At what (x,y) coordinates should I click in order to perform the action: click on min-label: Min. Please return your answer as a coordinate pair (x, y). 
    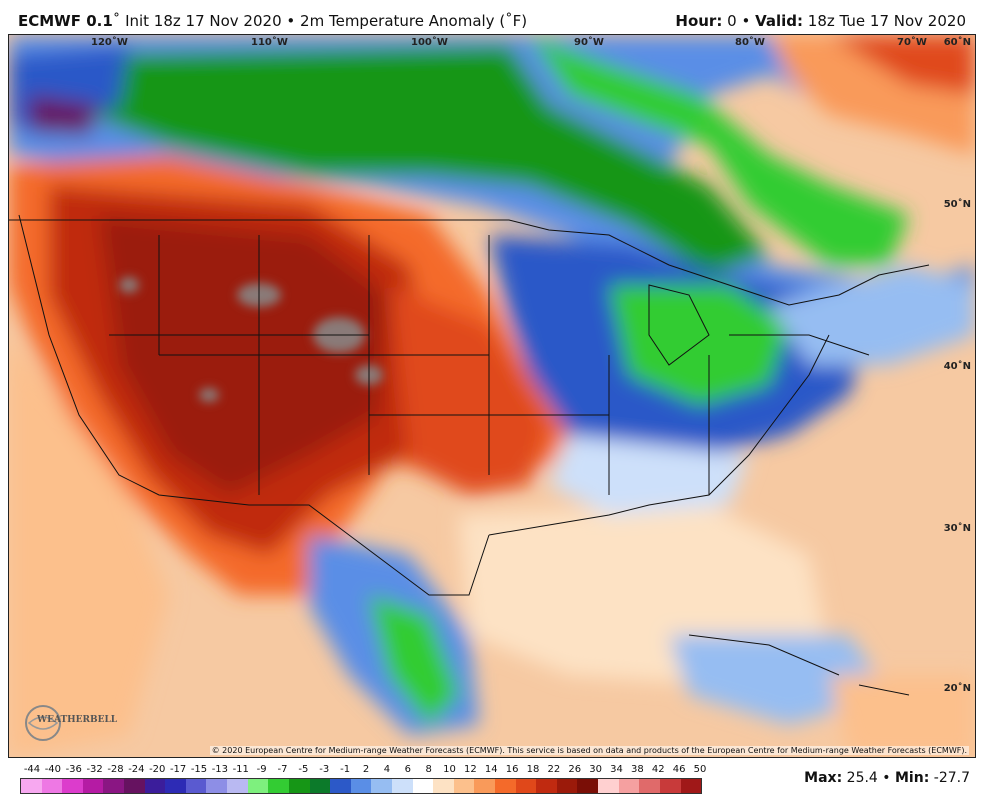
    Looking at the image, I should click on (909, 778).